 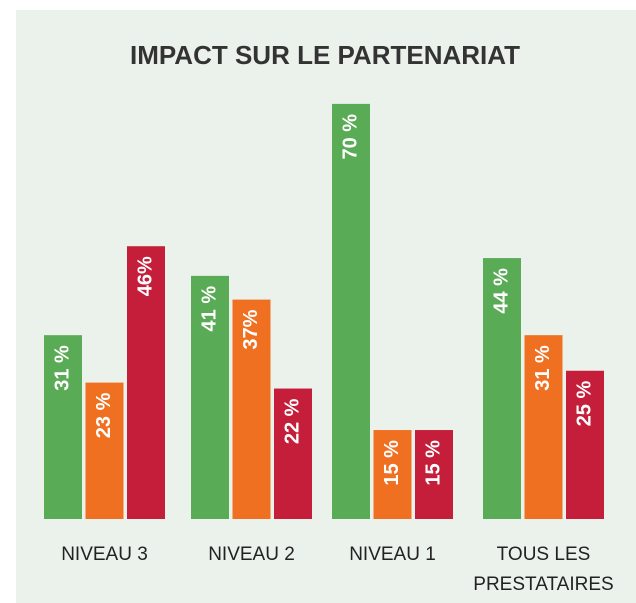 I want to click on x-tick-label: NIVEAU 2, so click(x=251, y=554).